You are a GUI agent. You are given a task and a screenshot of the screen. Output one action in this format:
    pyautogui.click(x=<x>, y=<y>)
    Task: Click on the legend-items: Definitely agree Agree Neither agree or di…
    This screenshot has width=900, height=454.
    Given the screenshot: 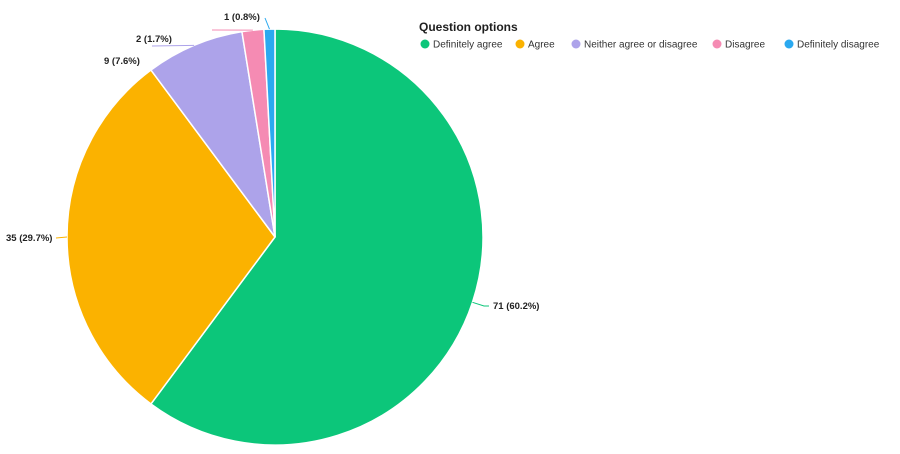 What is the action you would take?
    pyautogui.click(x=650, y=45)
    